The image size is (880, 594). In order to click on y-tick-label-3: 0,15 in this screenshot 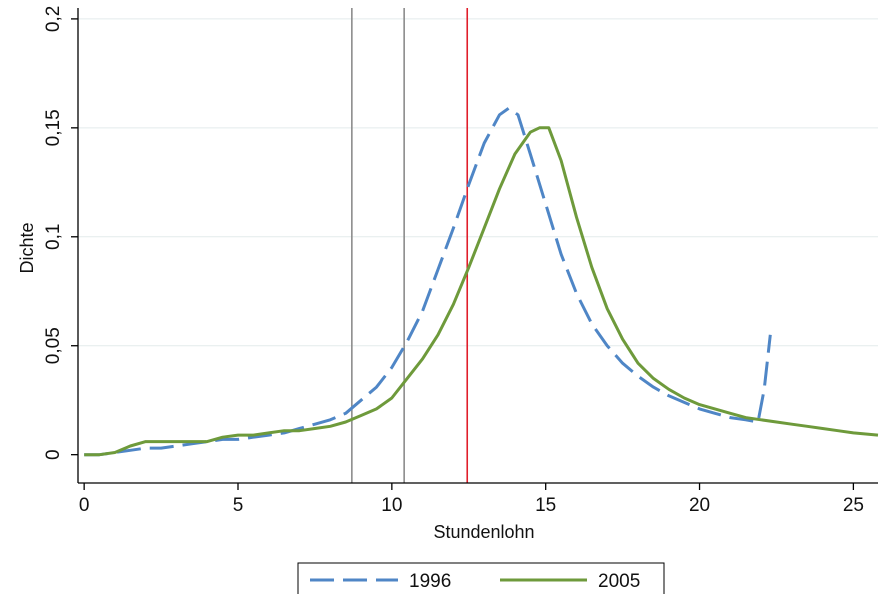, I will do `click(53, 127)`.